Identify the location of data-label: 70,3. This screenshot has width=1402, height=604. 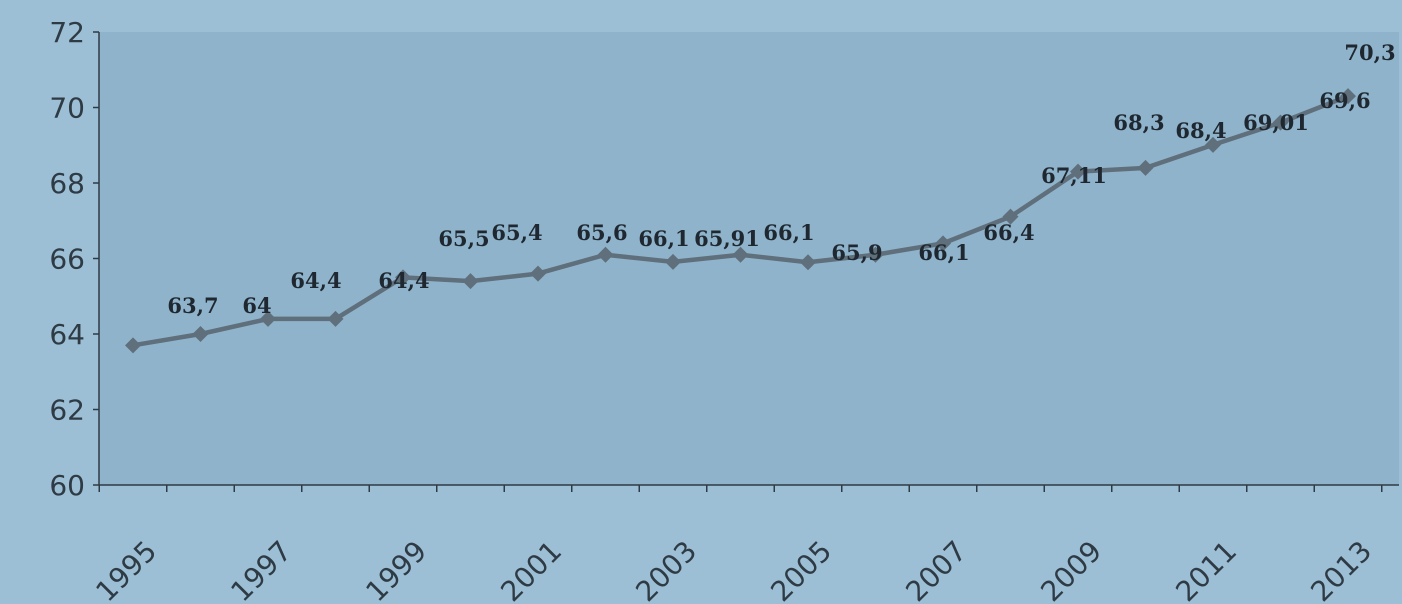
(1369, 52).